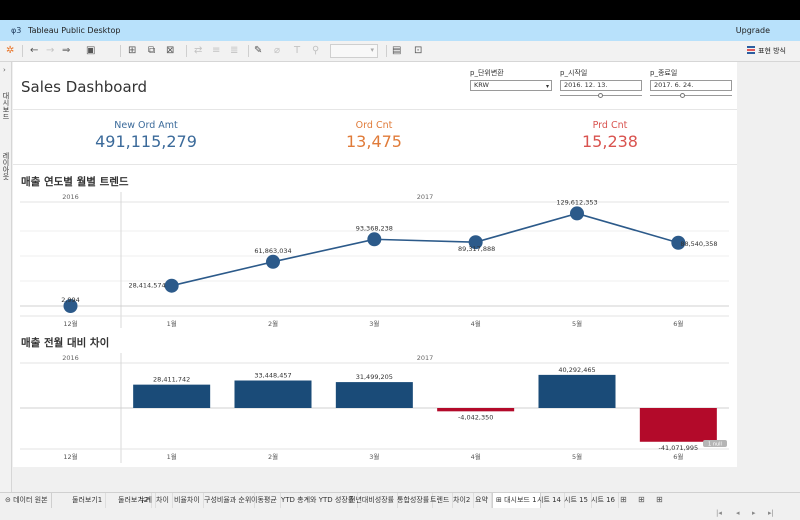 This screenshot has width=800, height=520. Describe the element at coordinates (659, 499) in the screenshot. I see `new-story-icon: ⊞` at that location.